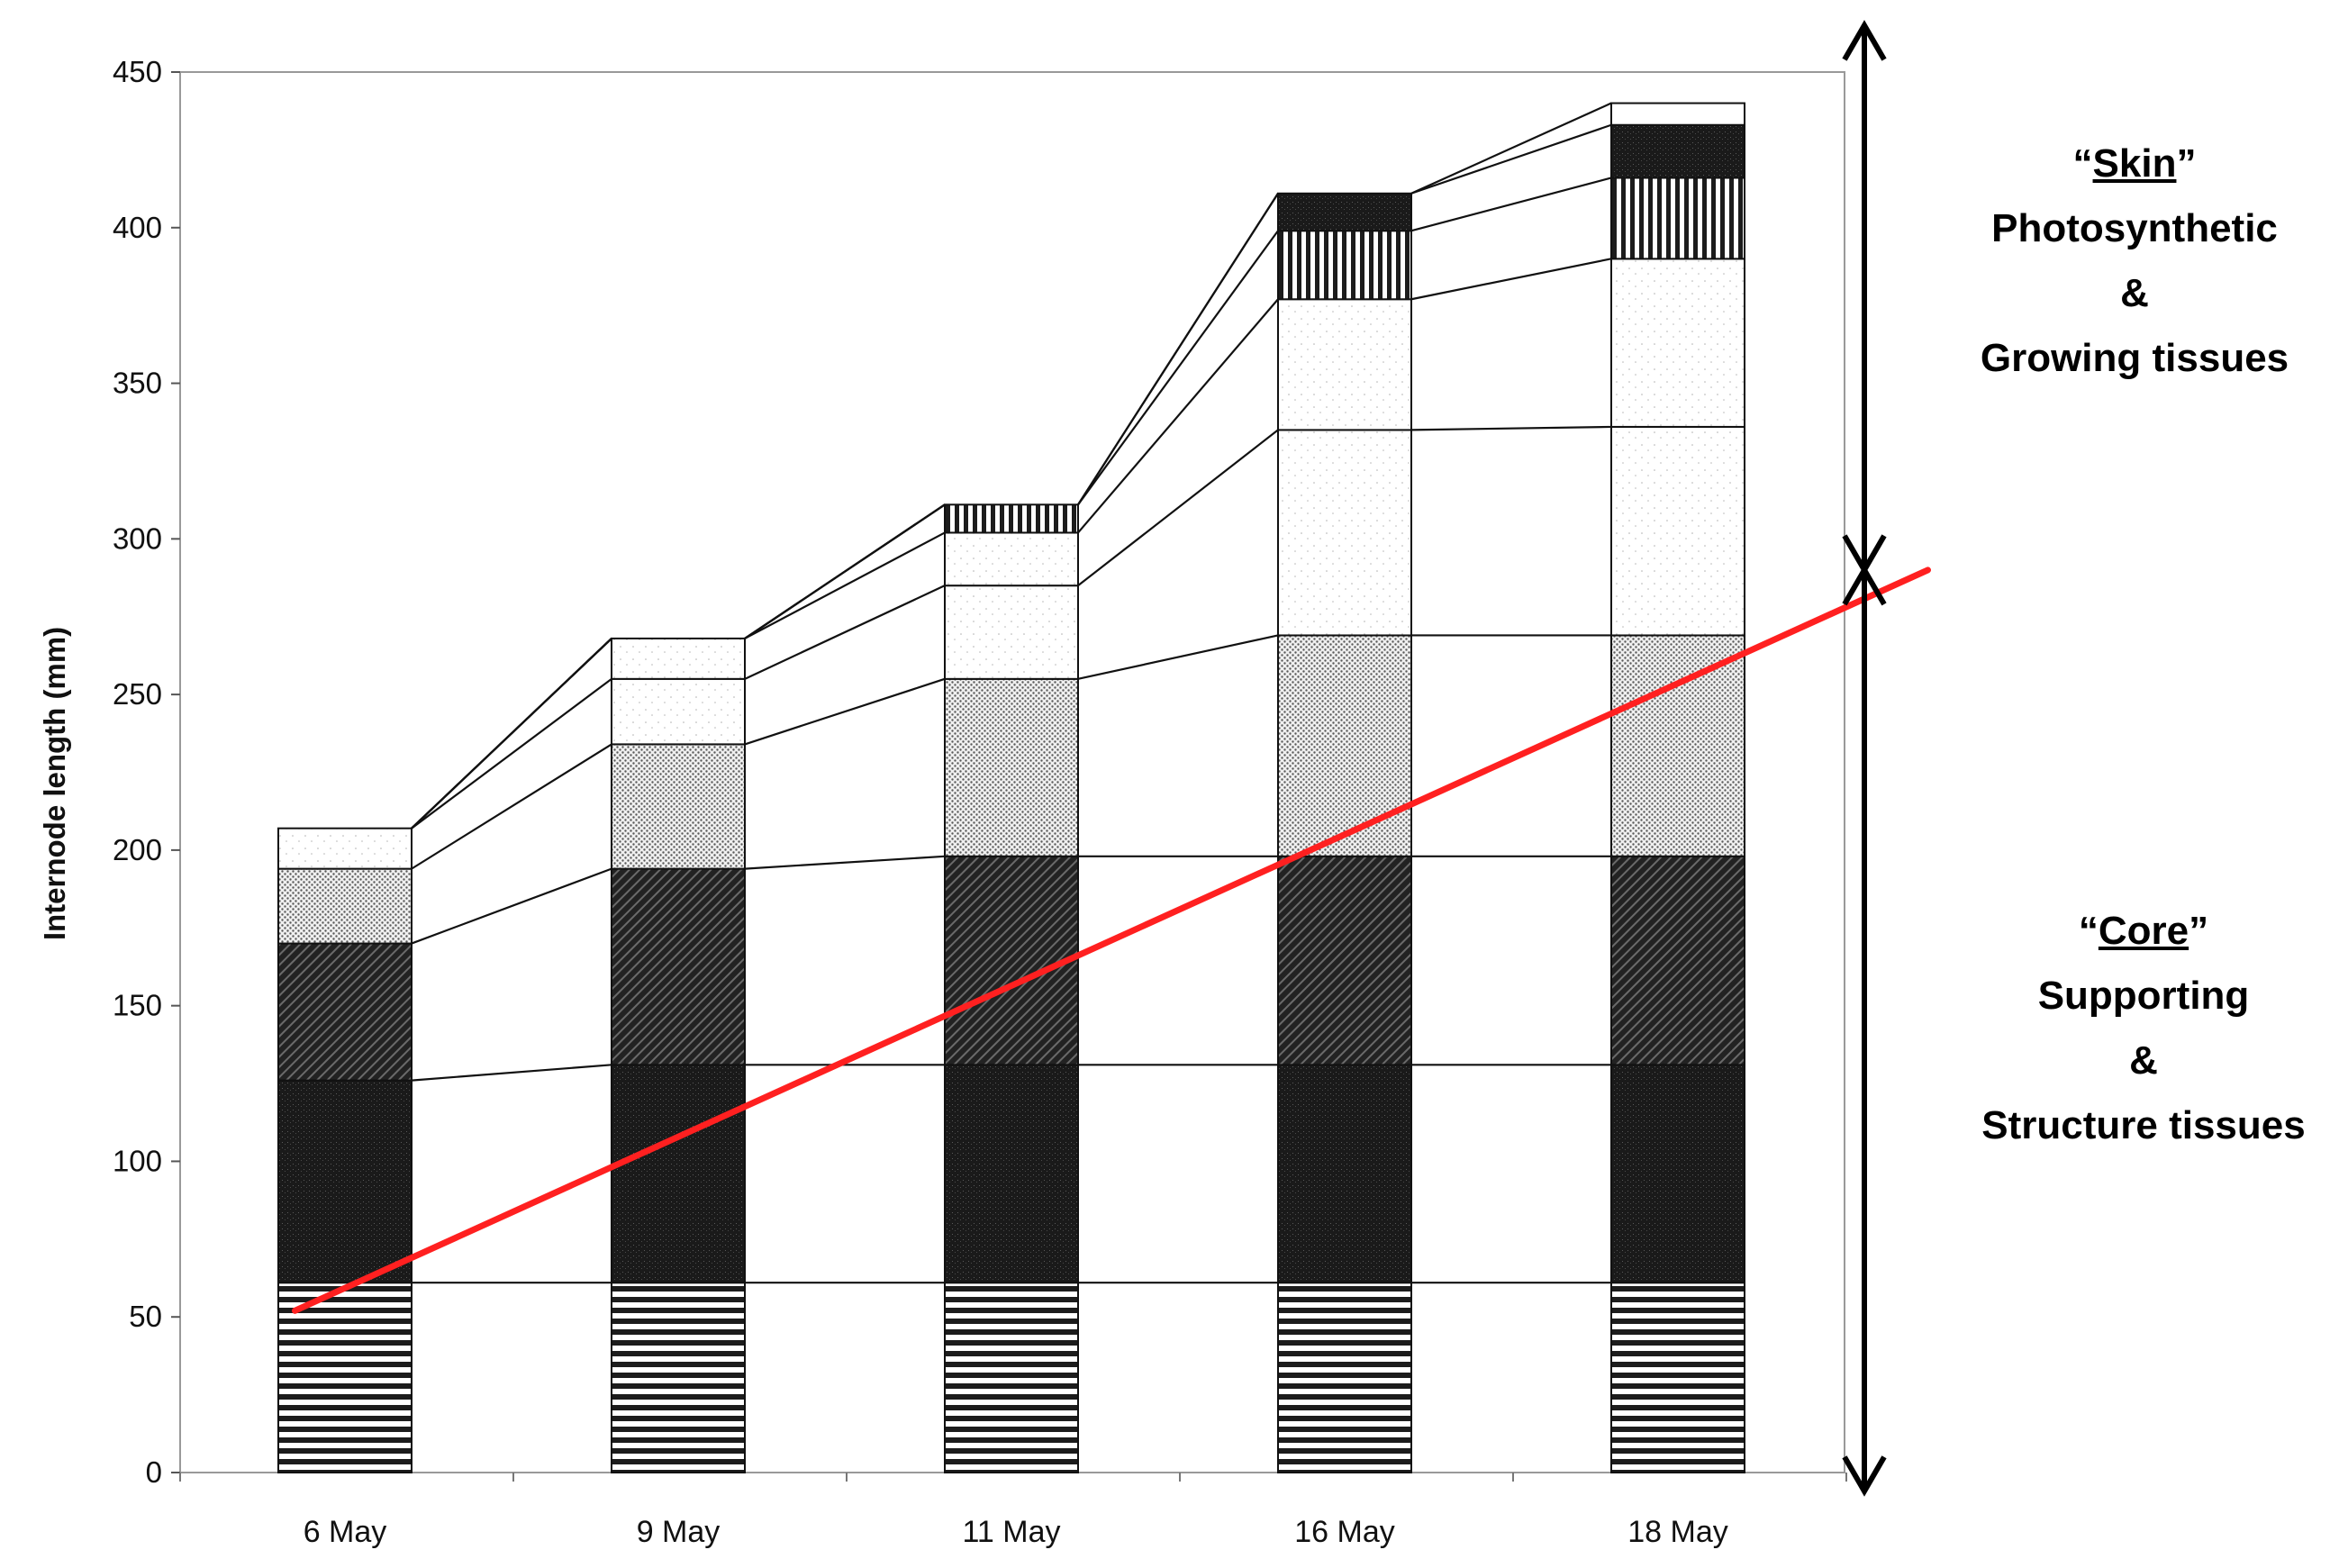 The image size is (2348, 1568). I want to click on y-tick-label: 300, so click(137, 538).